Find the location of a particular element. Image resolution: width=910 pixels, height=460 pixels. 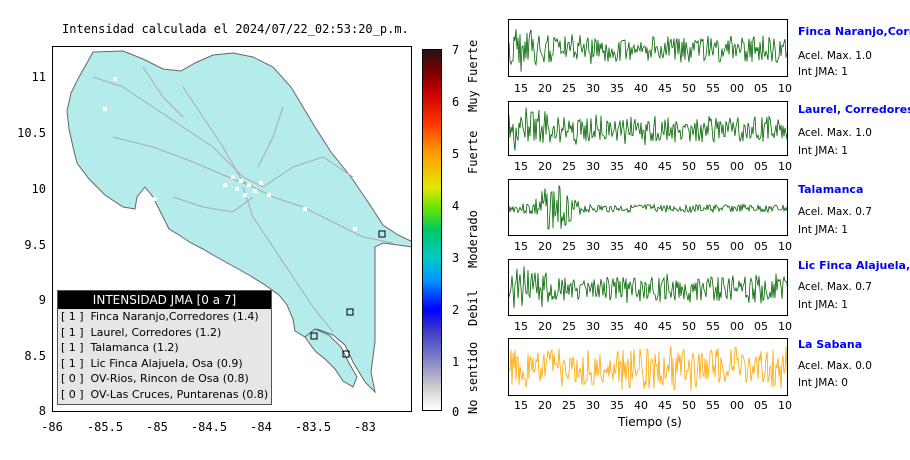

station-name: Laurel, Corredores is located at coordinates (854, 109).